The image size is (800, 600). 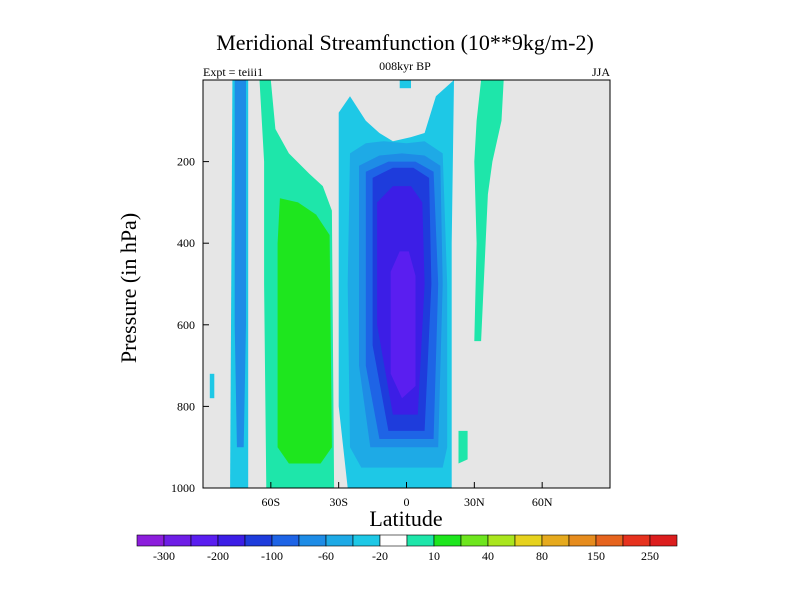 What do you see at coordinates (186, 162) in the screenshot?
I see `y-tick-label: 200` at bounding box center [186, 162].